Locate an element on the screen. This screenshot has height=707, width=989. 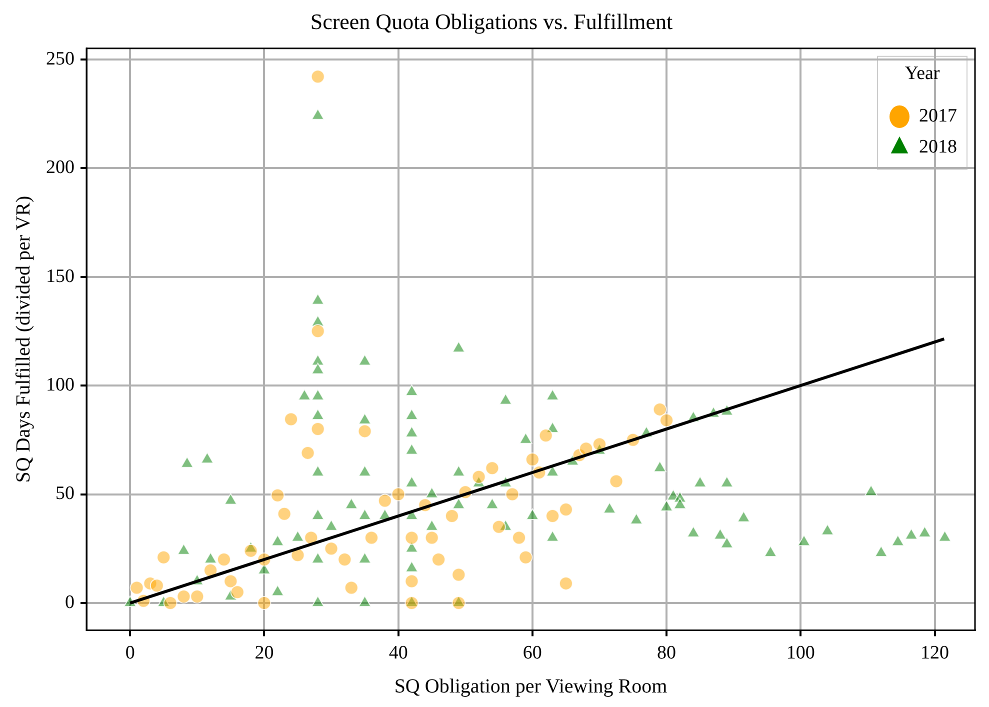
y-tick-label: 150 is located at coordinates (60, 276).